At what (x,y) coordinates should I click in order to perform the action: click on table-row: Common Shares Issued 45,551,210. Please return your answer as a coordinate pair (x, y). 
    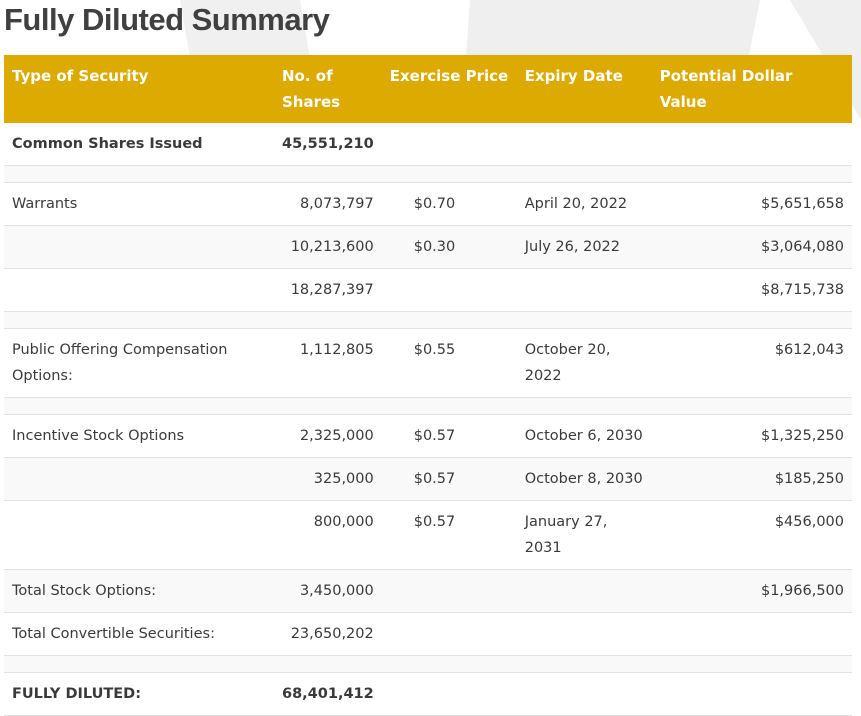
    Looking at the image, I should click on (428, 144).